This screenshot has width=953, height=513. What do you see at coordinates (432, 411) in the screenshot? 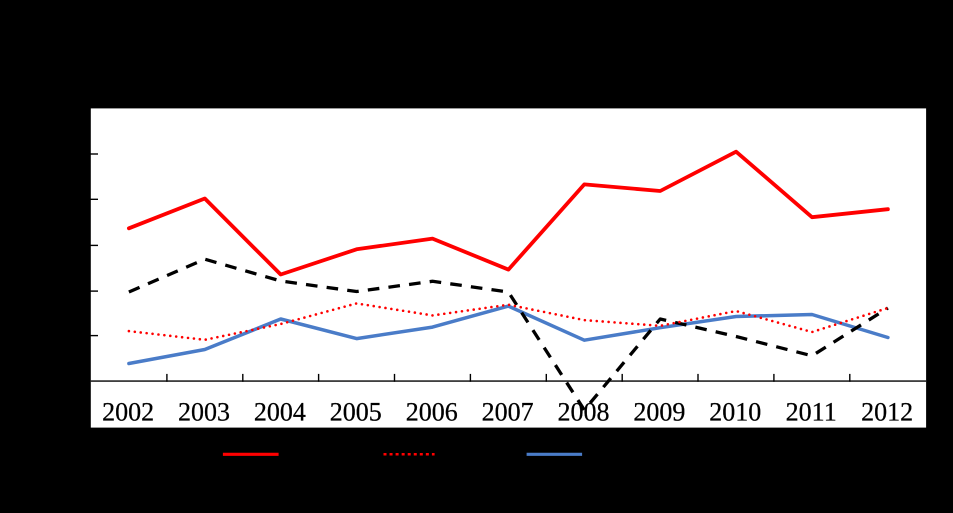
I see `svg-text: 2006` at bounding box center [432, 411].